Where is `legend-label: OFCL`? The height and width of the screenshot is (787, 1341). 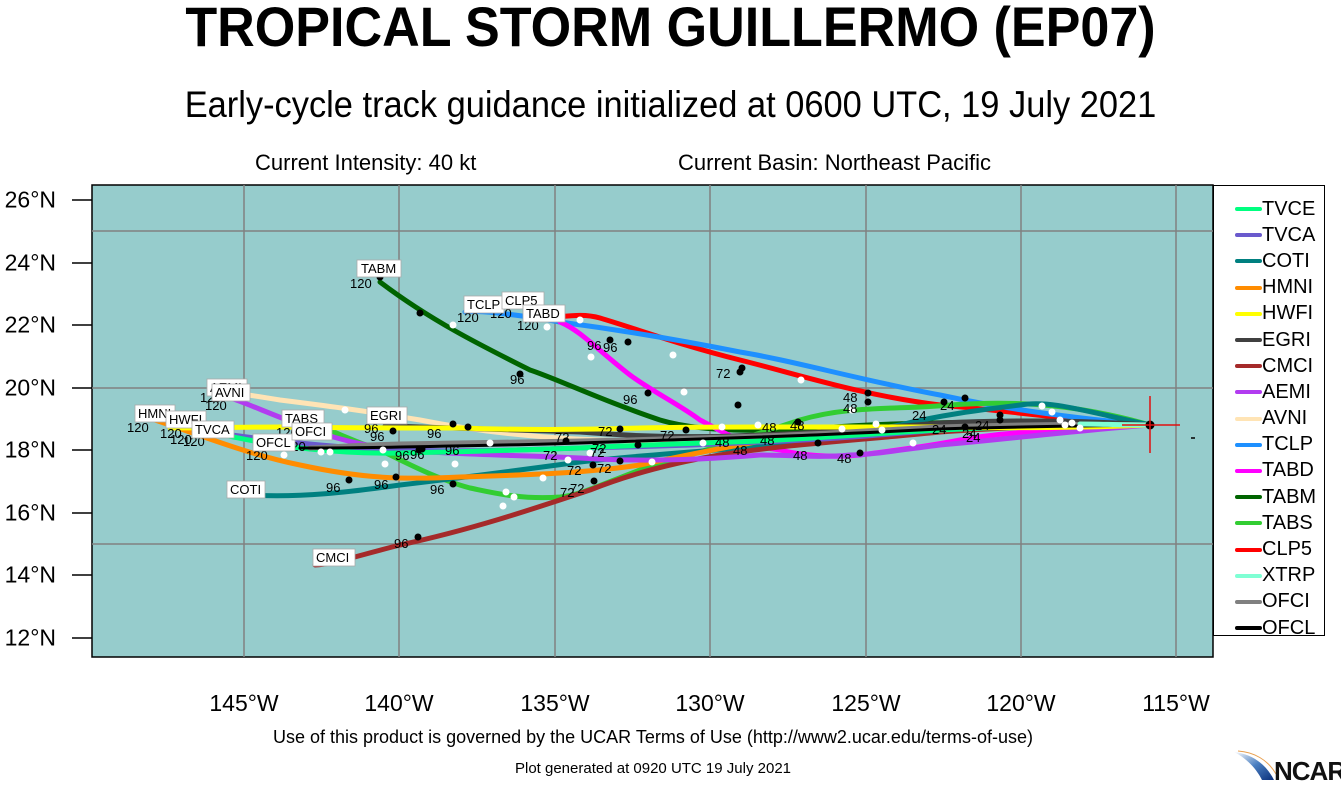
legend-label: OFCL is located at coordinates (1289, 627).